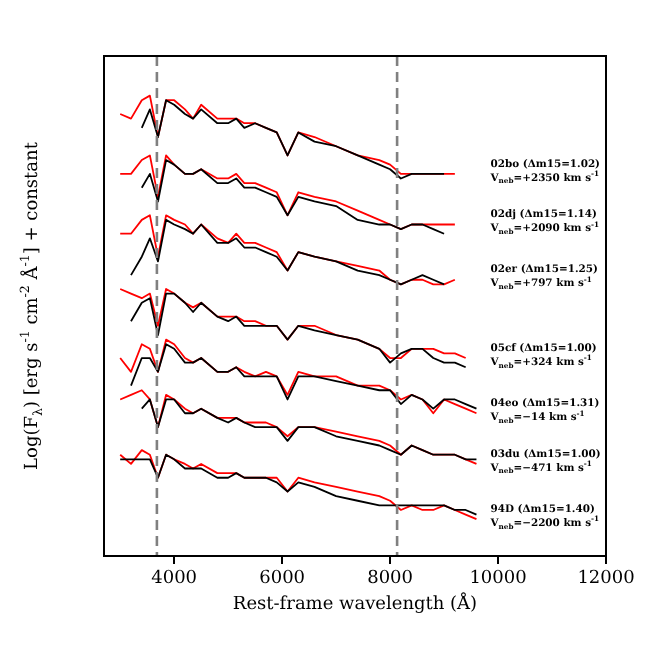  What do you see at coordinates (498, 579) in the screenshot?
I see `x-tick-label: 10000` at bounding box center [498, 579].